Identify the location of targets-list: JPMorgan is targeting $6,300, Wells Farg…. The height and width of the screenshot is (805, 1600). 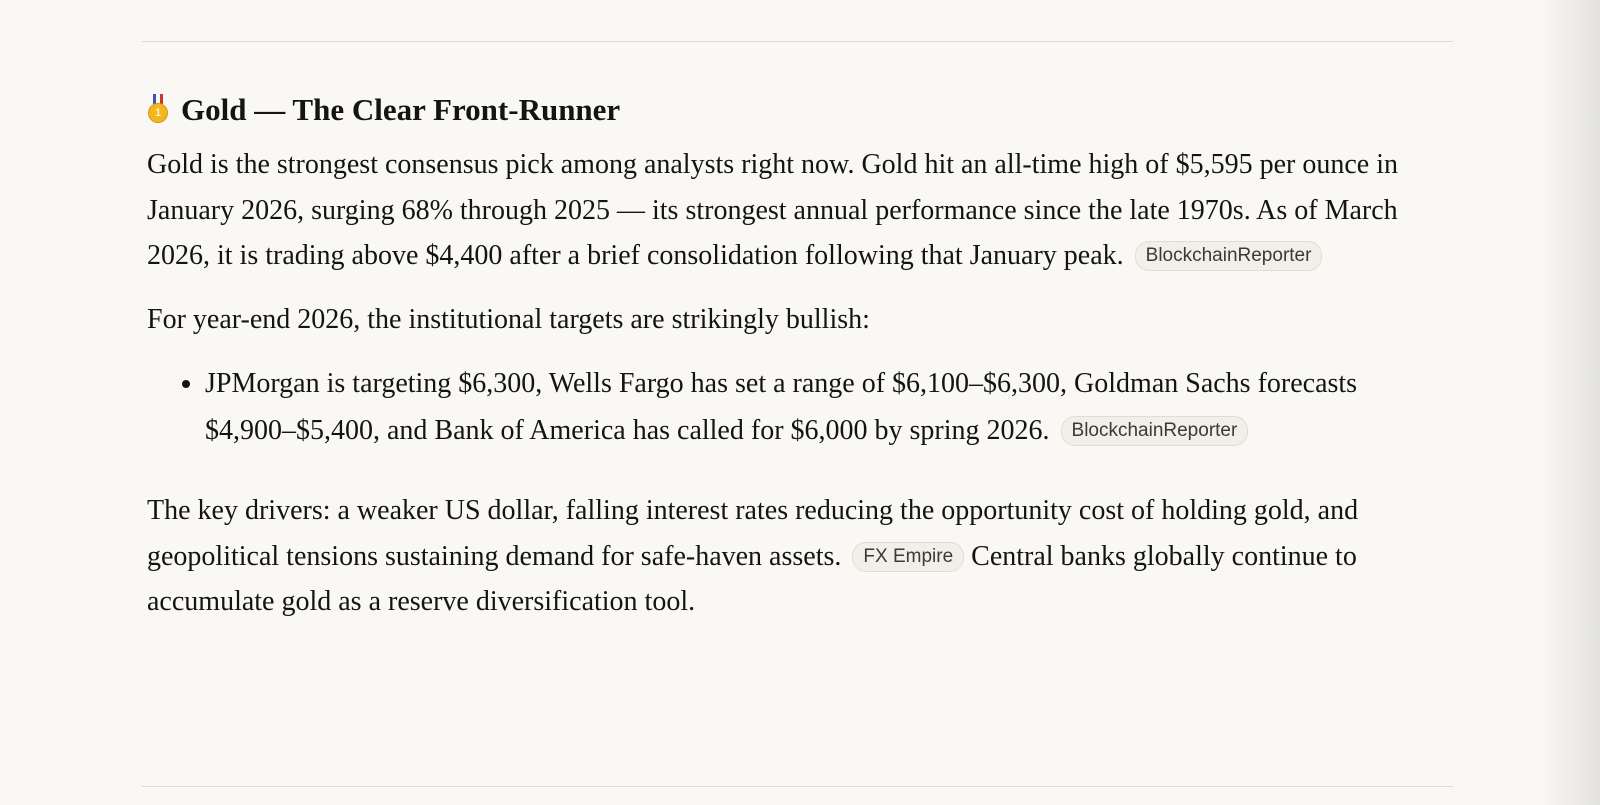
(778, 407).